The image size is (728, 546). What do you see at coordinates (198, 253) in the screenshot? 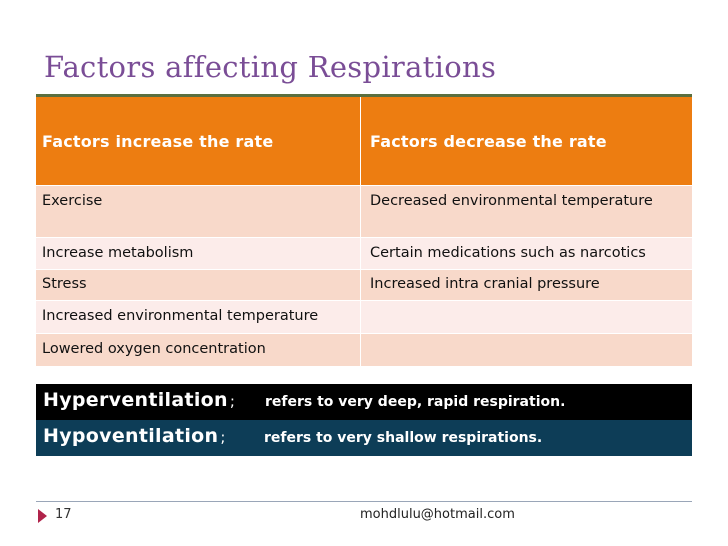
I see `table-cell: Increase metabolism` at bounding box center [198, 253].